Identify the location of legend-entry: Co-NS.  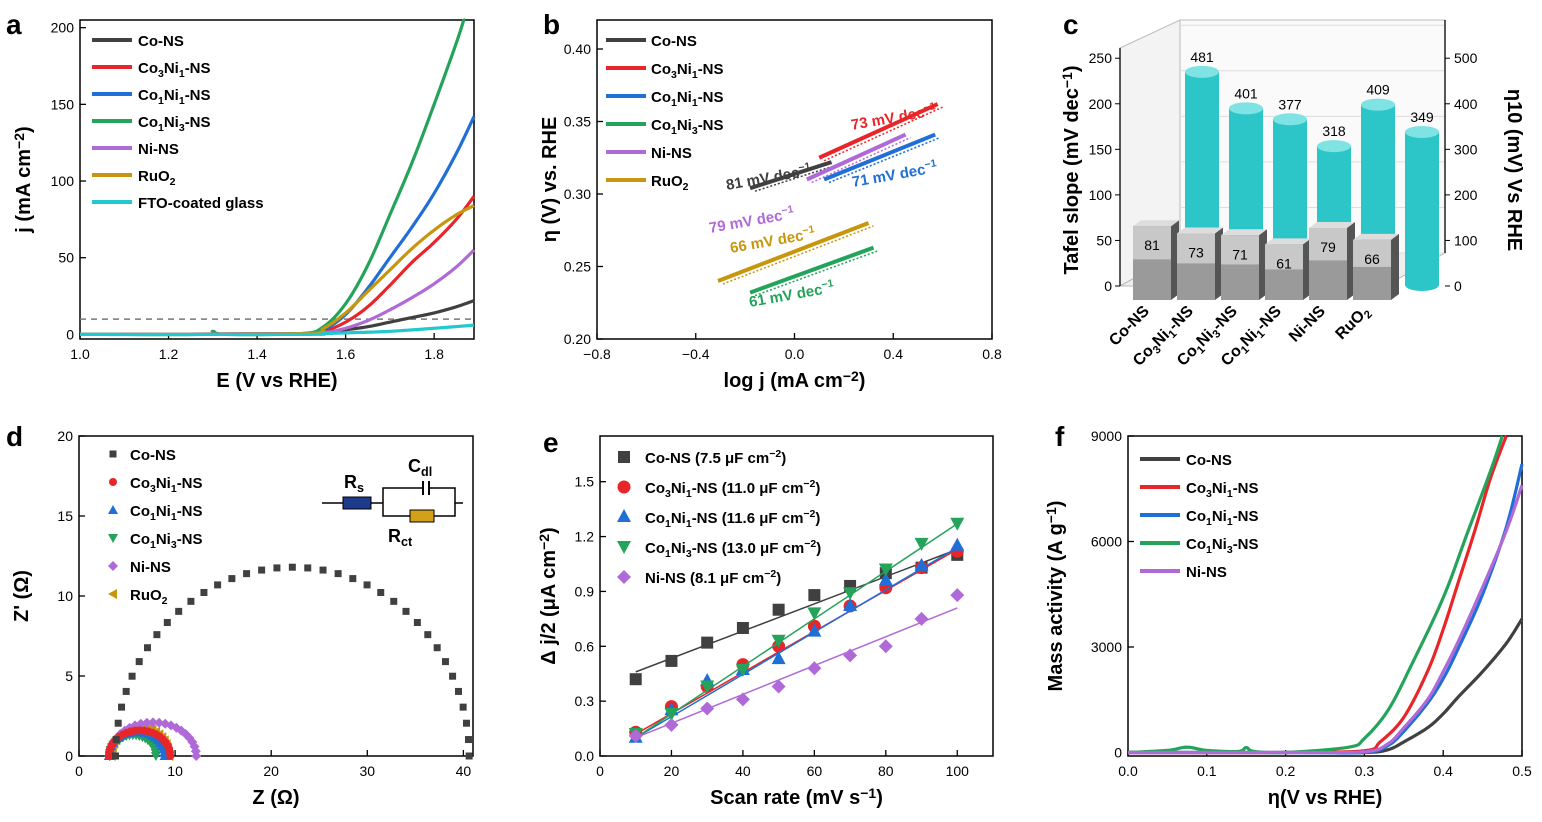
(674, 41).